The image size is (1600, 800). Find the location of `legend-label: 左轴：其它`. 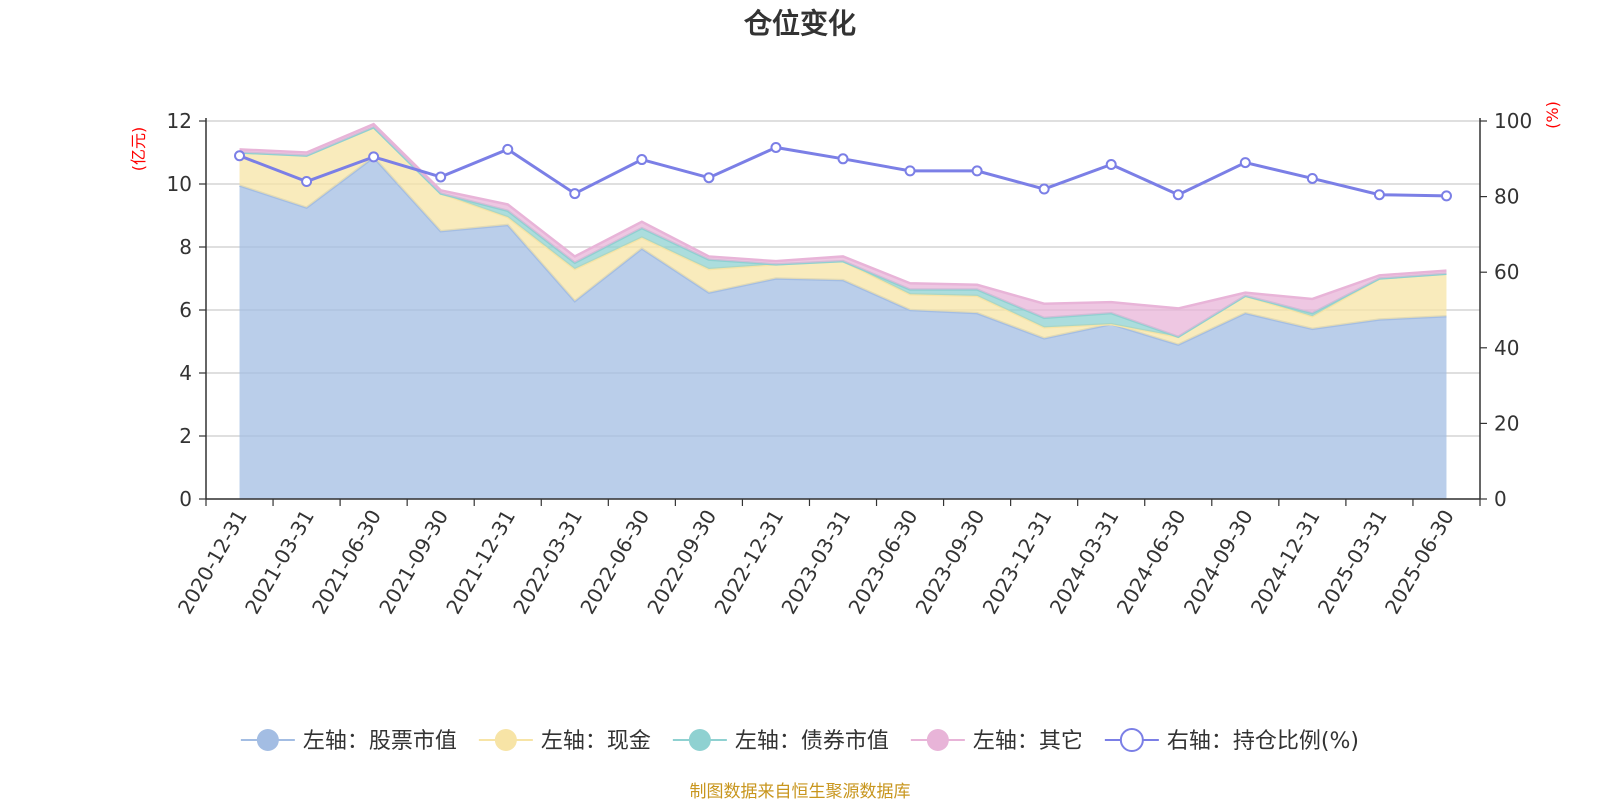

legend-label: 左轴：其它 is located at coordinates (1028, 741).